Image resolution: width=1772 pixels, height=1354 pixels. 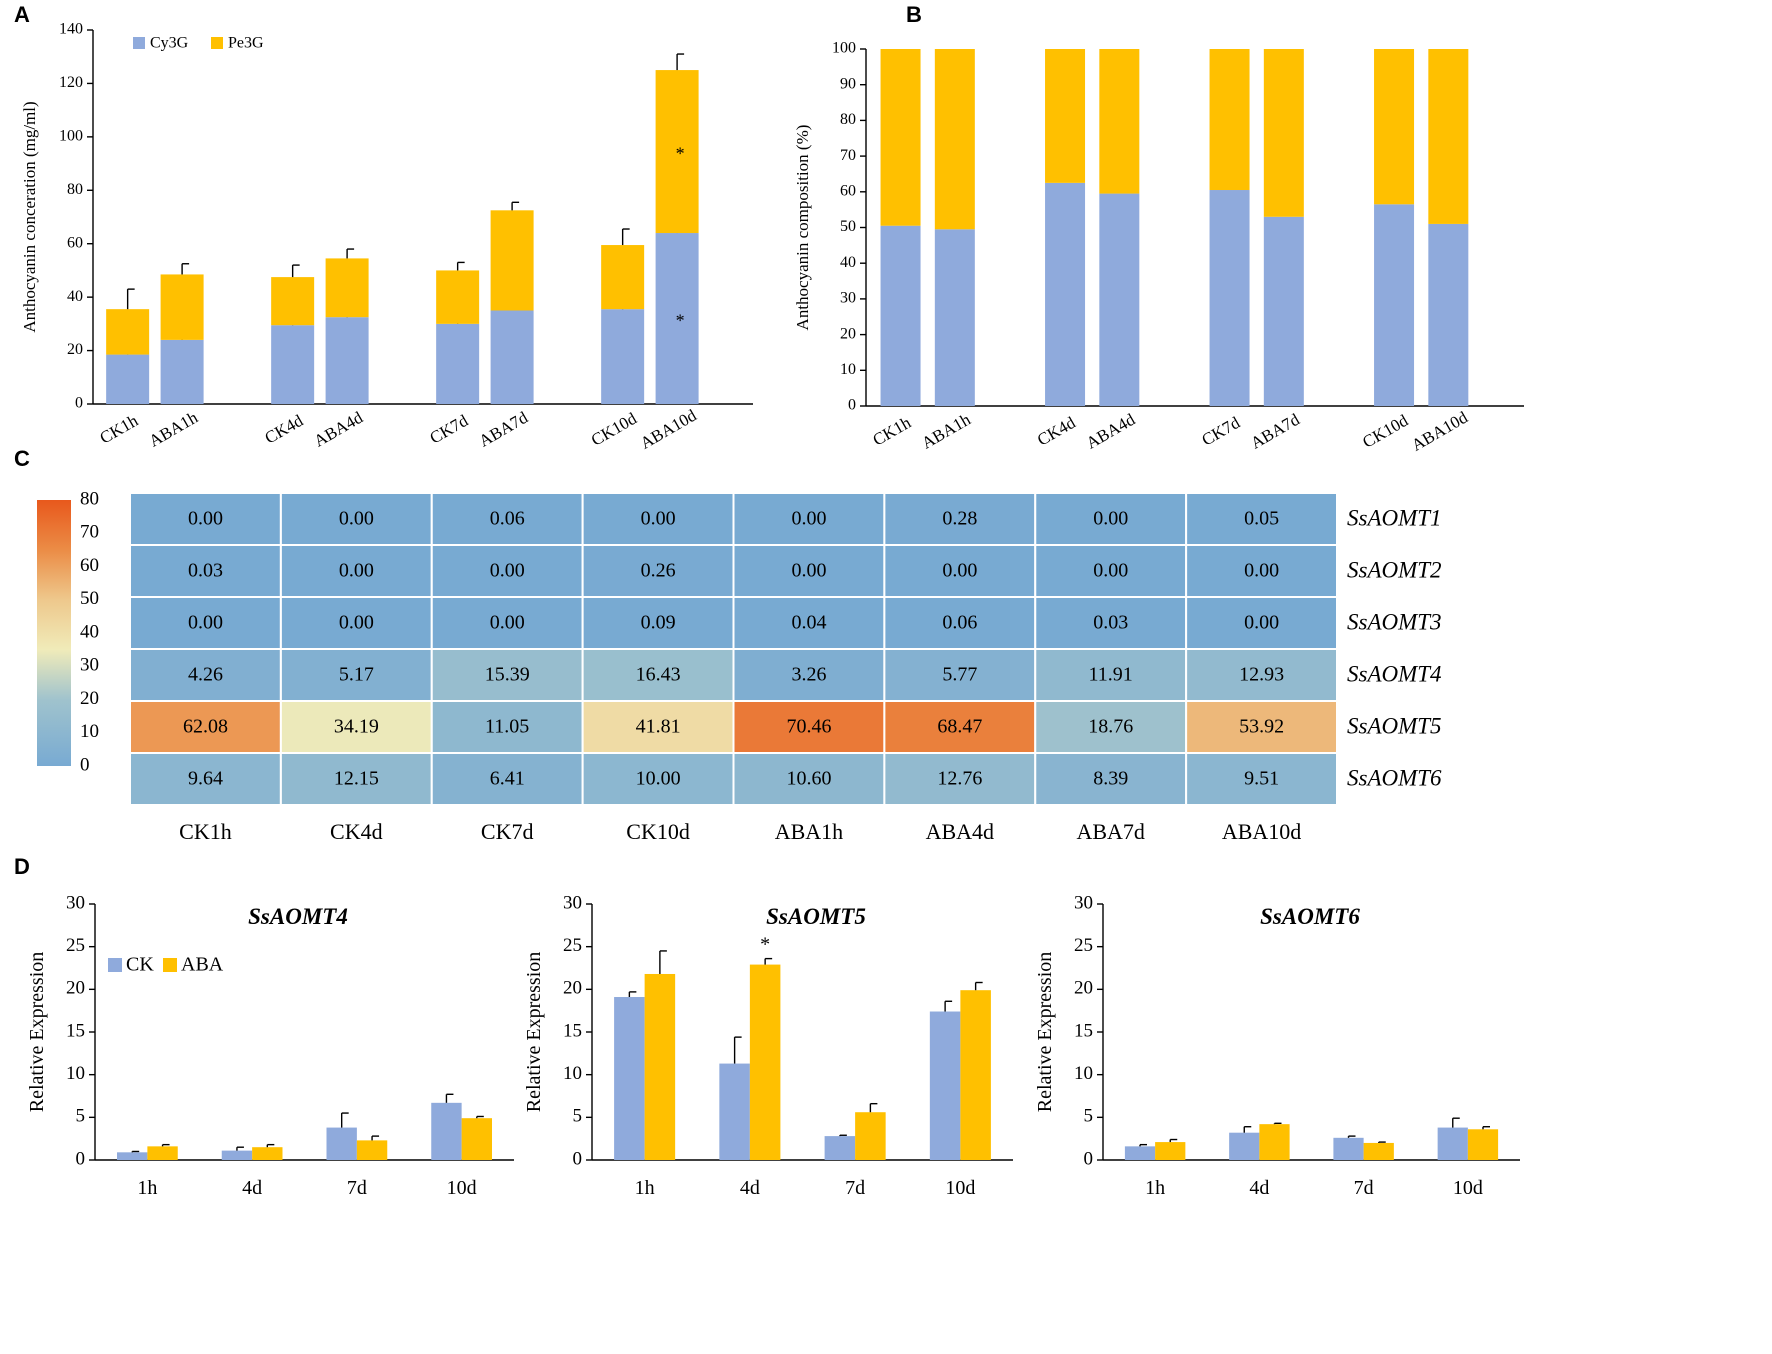 What do you see at coordinates (89, 565) in the screenshot?
I see `color-scale-tick: 60` at bounding box center [89, 565].